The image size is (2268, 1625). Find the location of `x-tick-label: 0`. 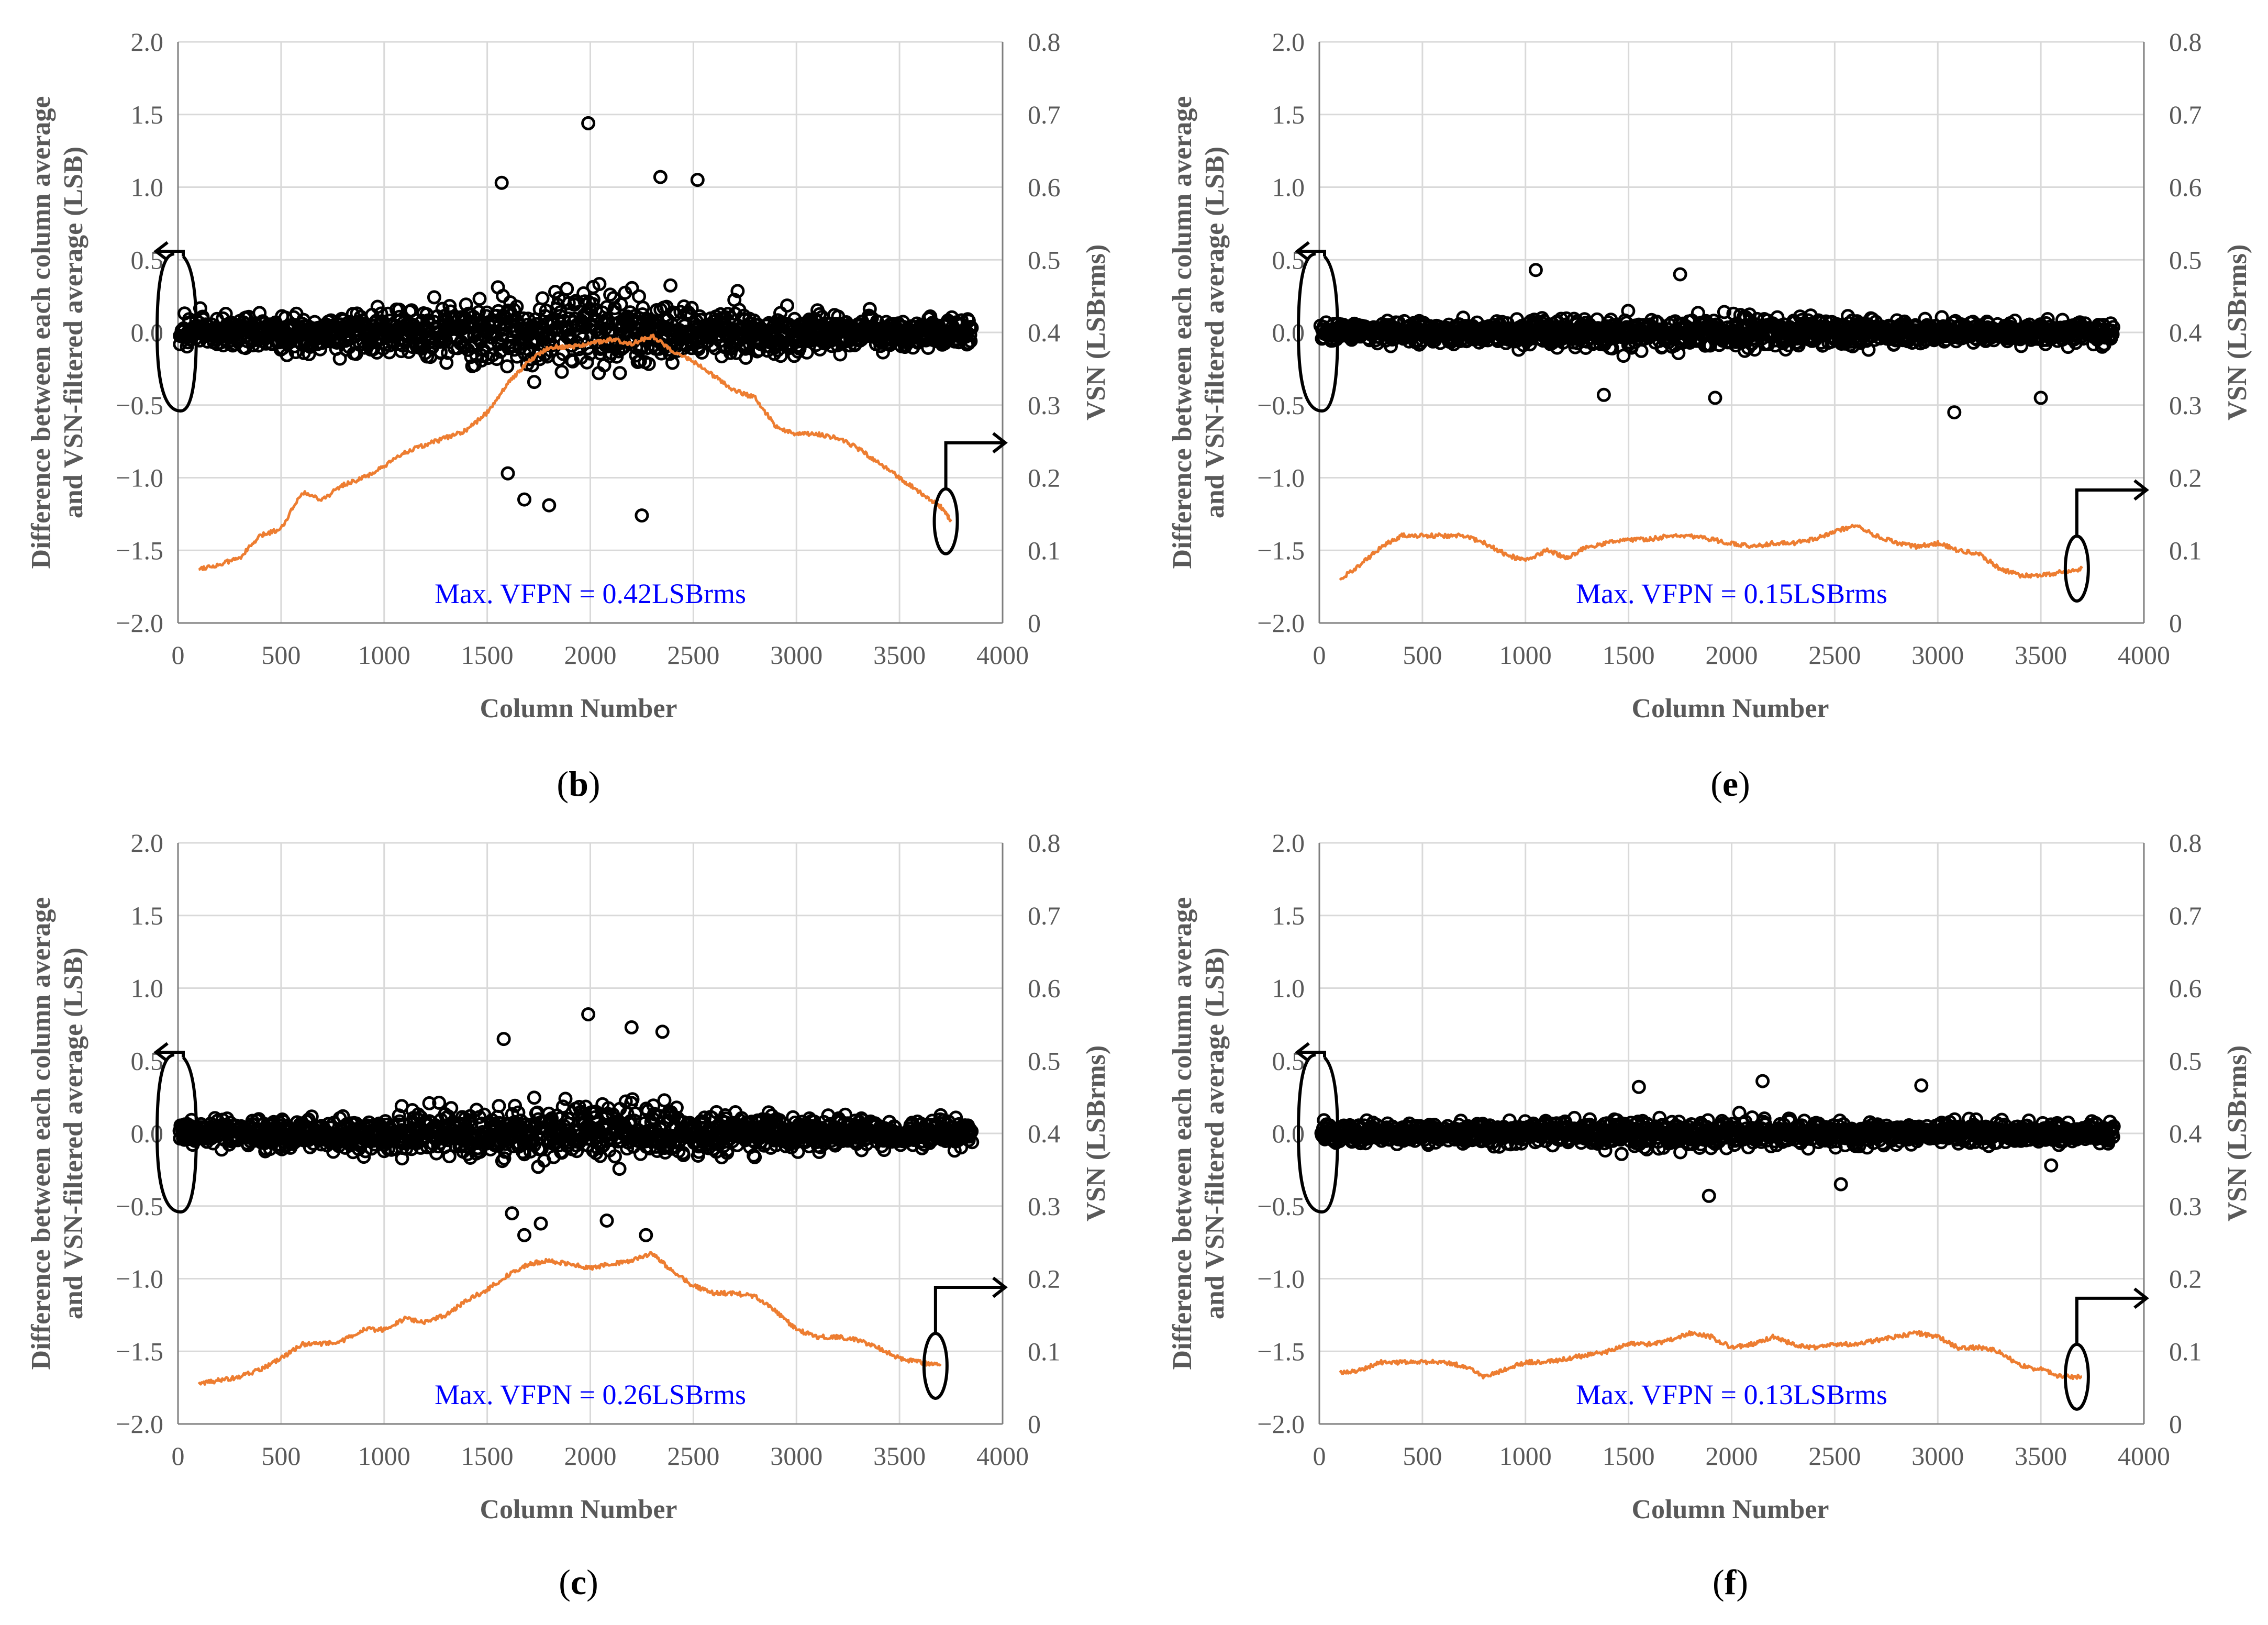

x-tick-label: 0 is located at coordinates (178, 1456).